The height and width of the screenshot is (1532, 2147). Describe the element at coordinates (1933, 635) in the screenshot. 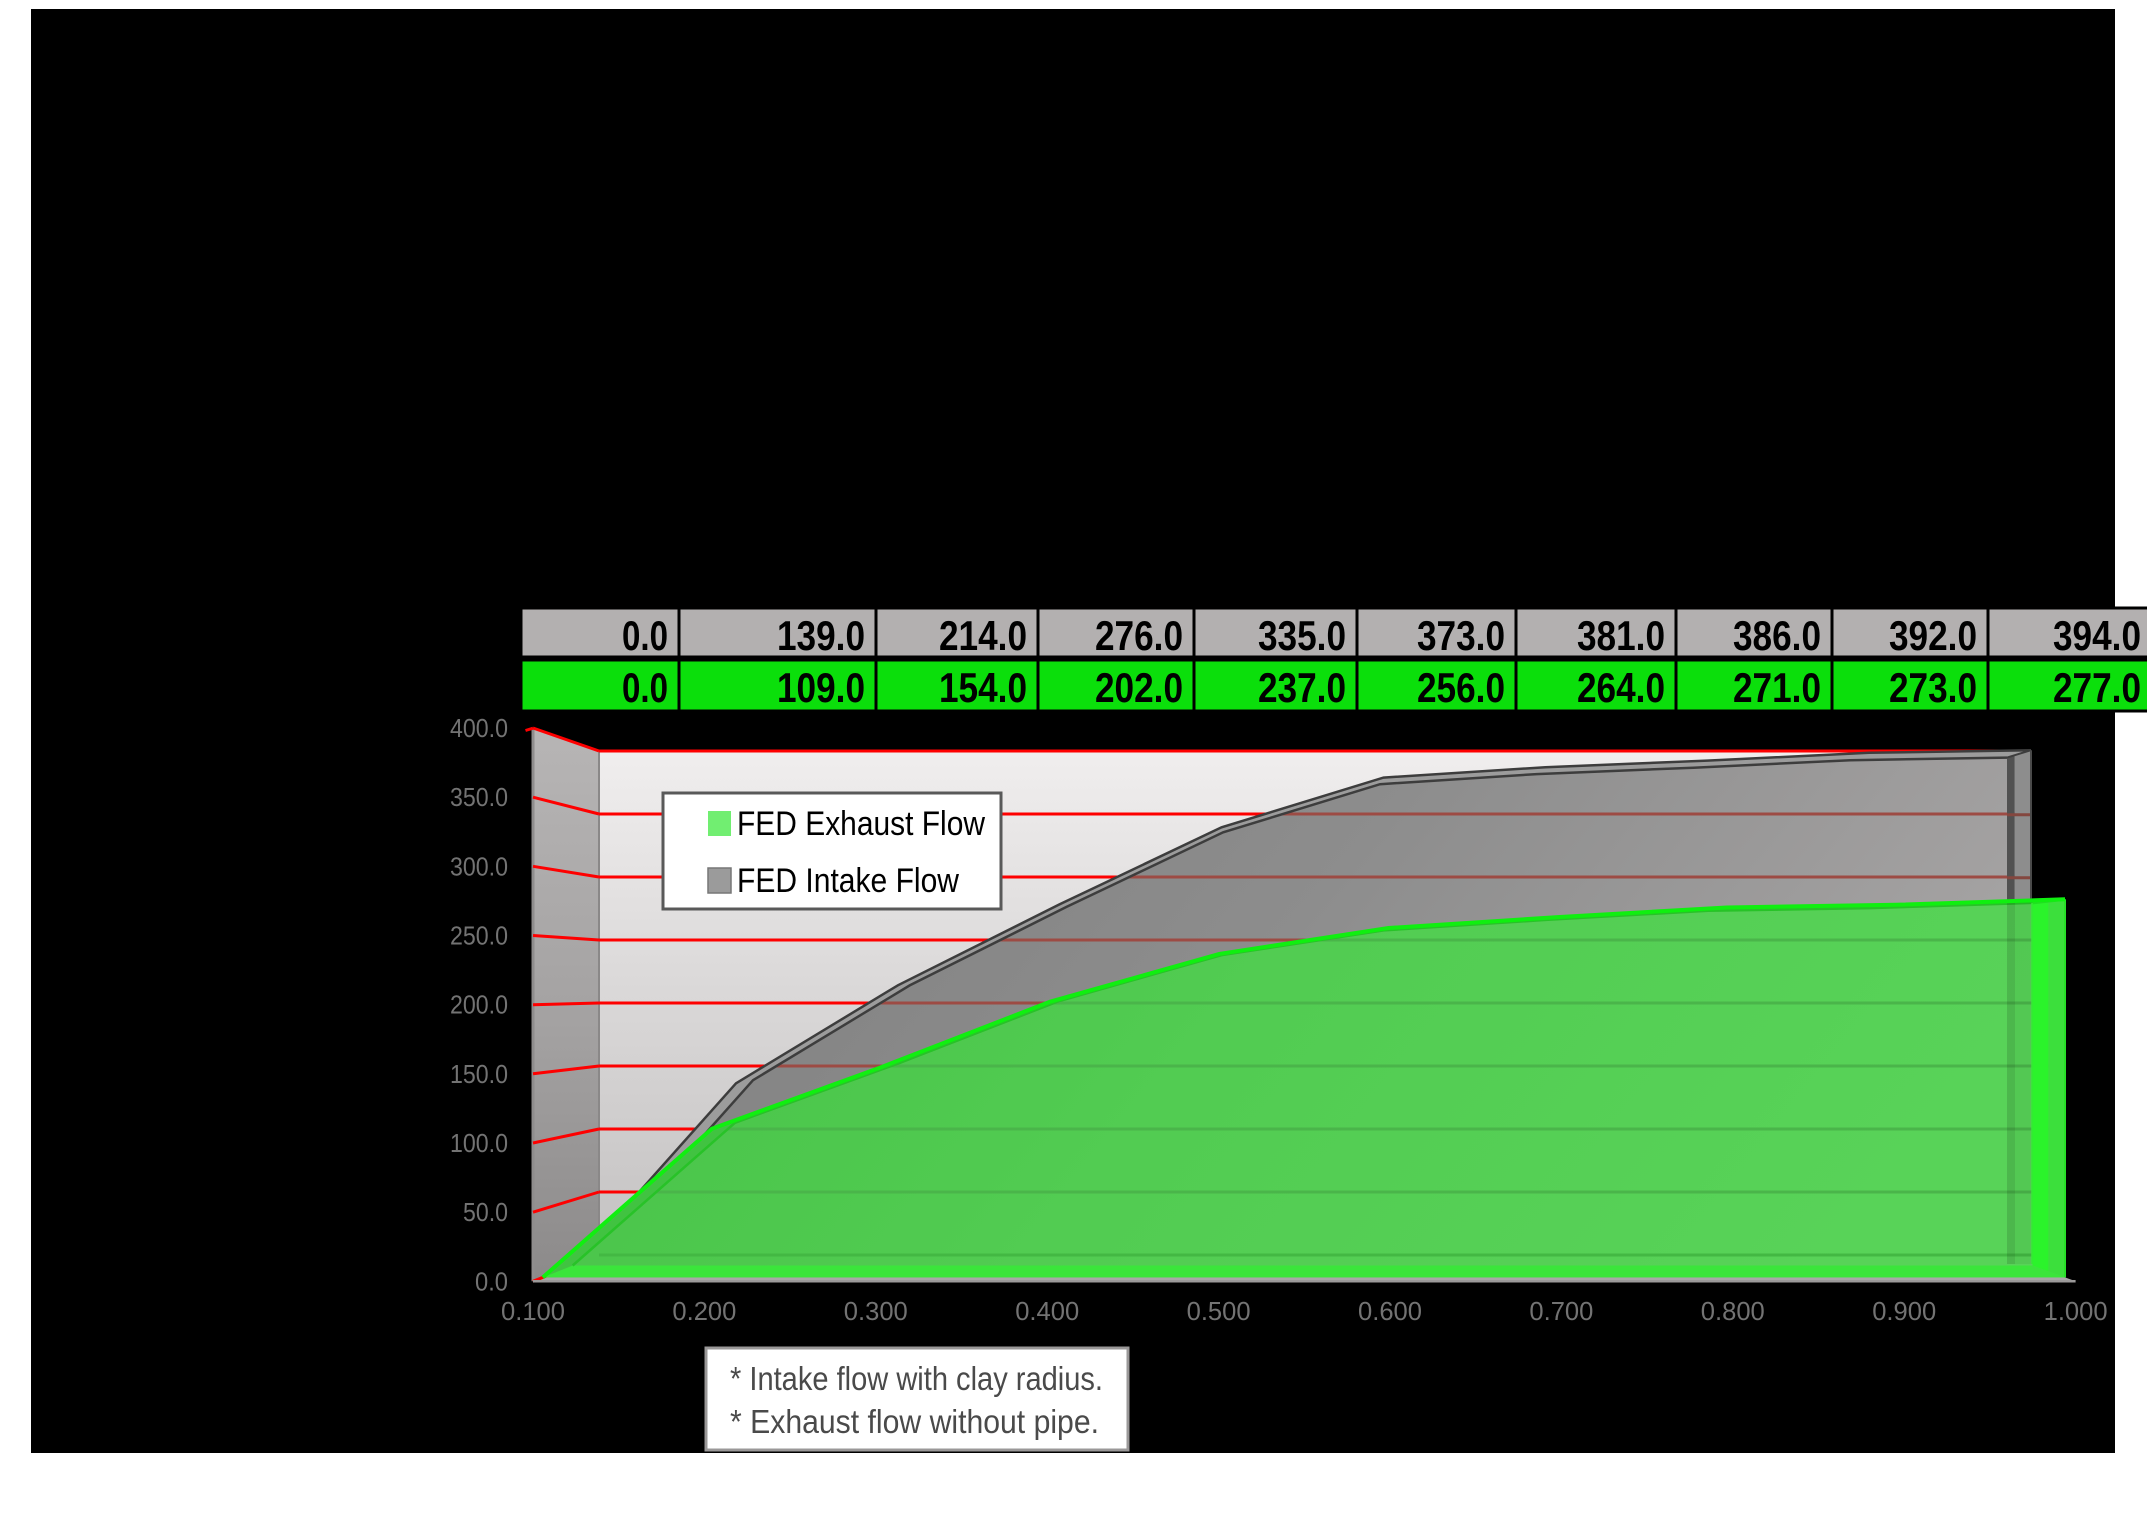

I see `svg-text: 392.0` at that location.